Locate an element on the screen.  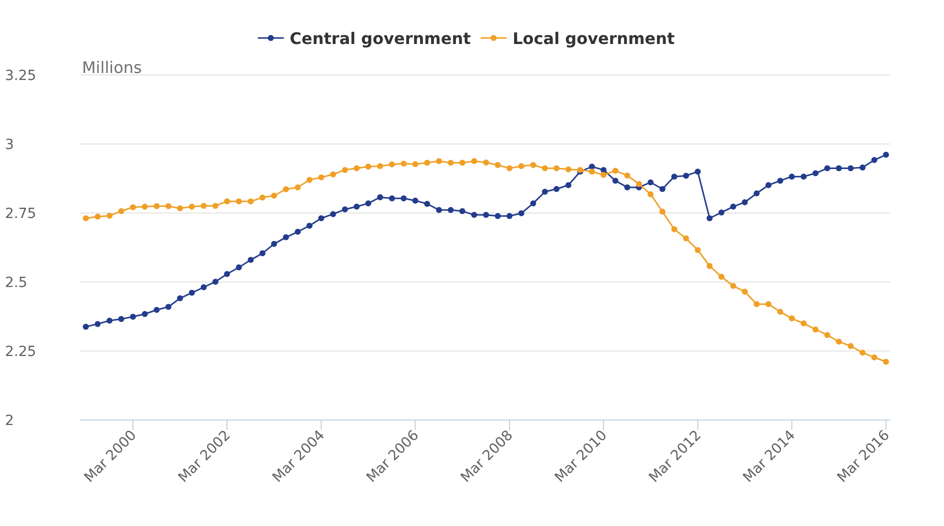
legend-label: Central government is located at coordinates (381, 38).